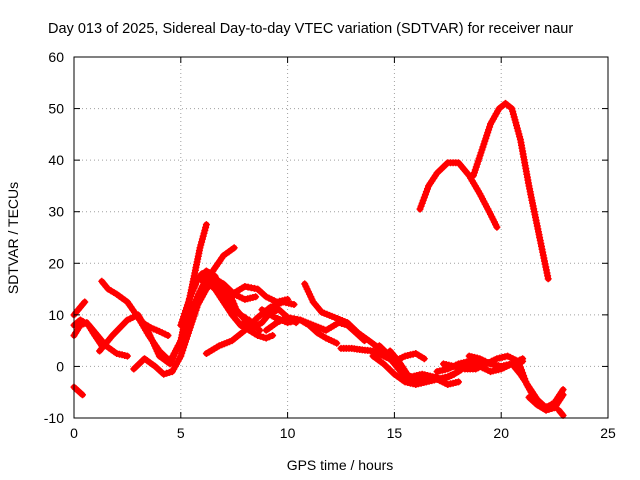 Image resolution: width=640 pixels, height=480 pixels. Describe the element at coordinates (13, 238) in the screenshot. I see `y-axis-label: SDTVAR / TECUs` at that location.